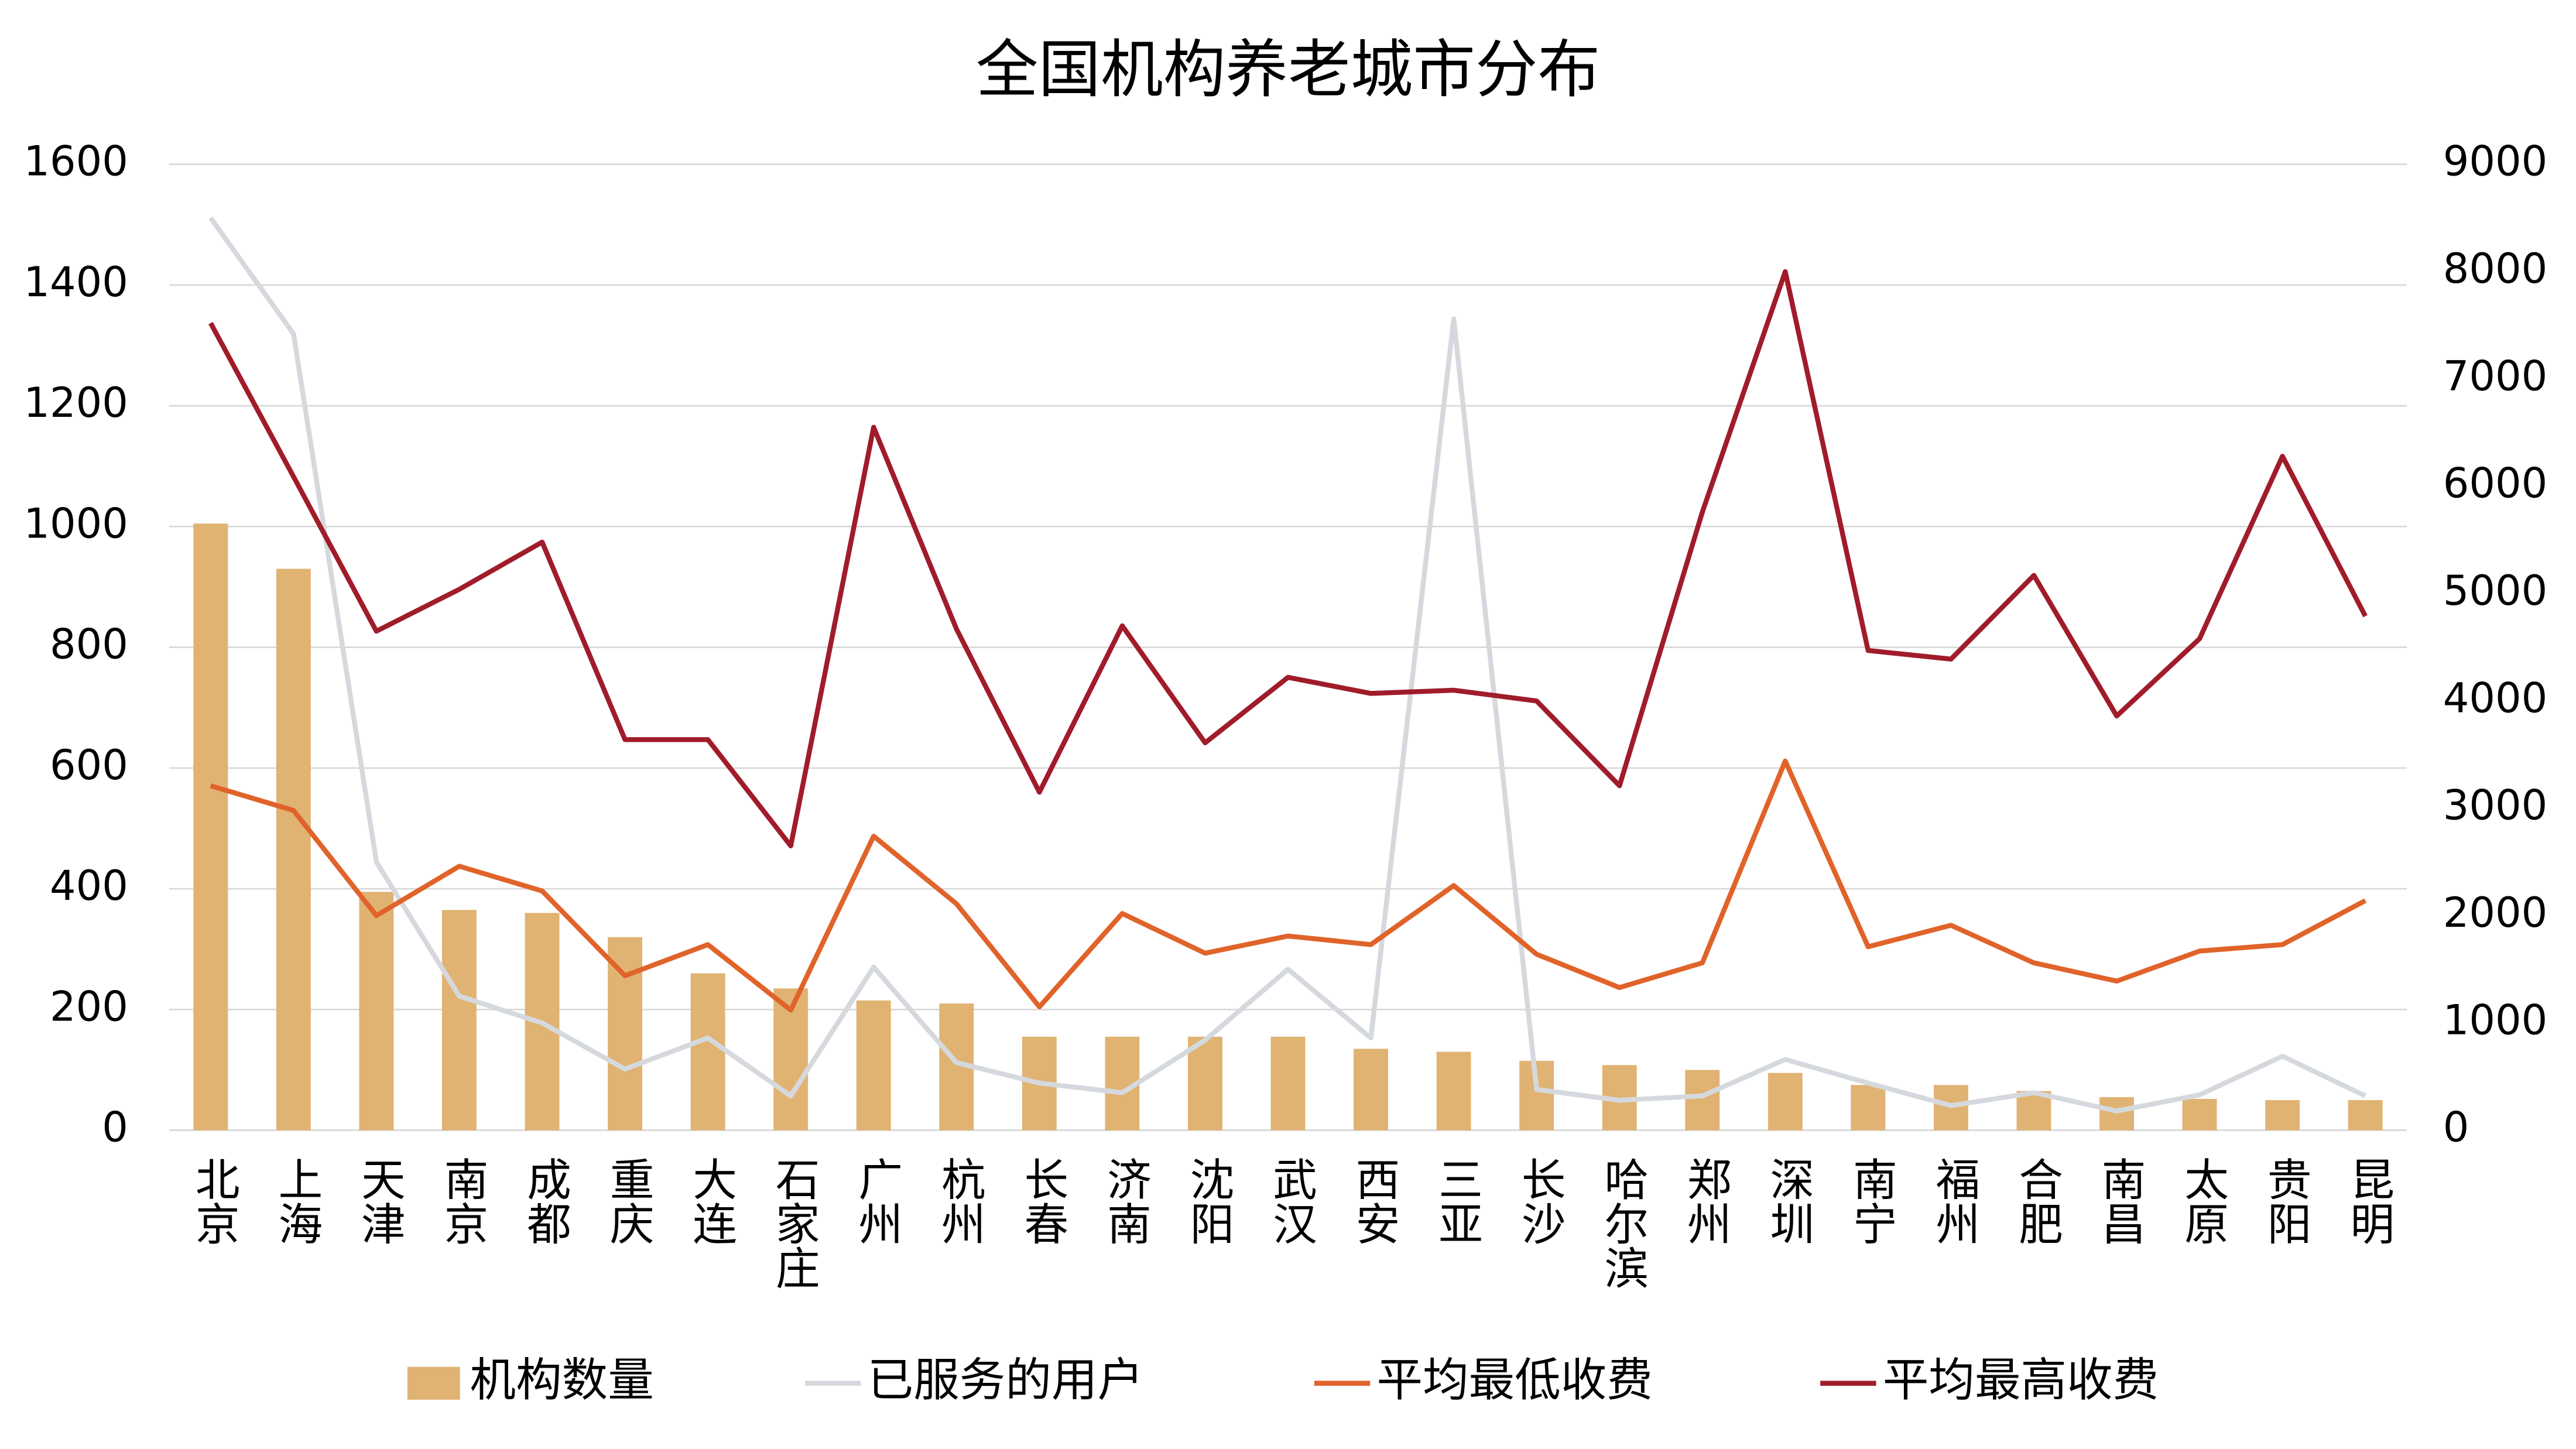 The height and width of the screenshot is (1449, 2576). Describe the element at coordinates (2495, 269) in the screenshot. I see `y2-tick-label: 8000` at that location.